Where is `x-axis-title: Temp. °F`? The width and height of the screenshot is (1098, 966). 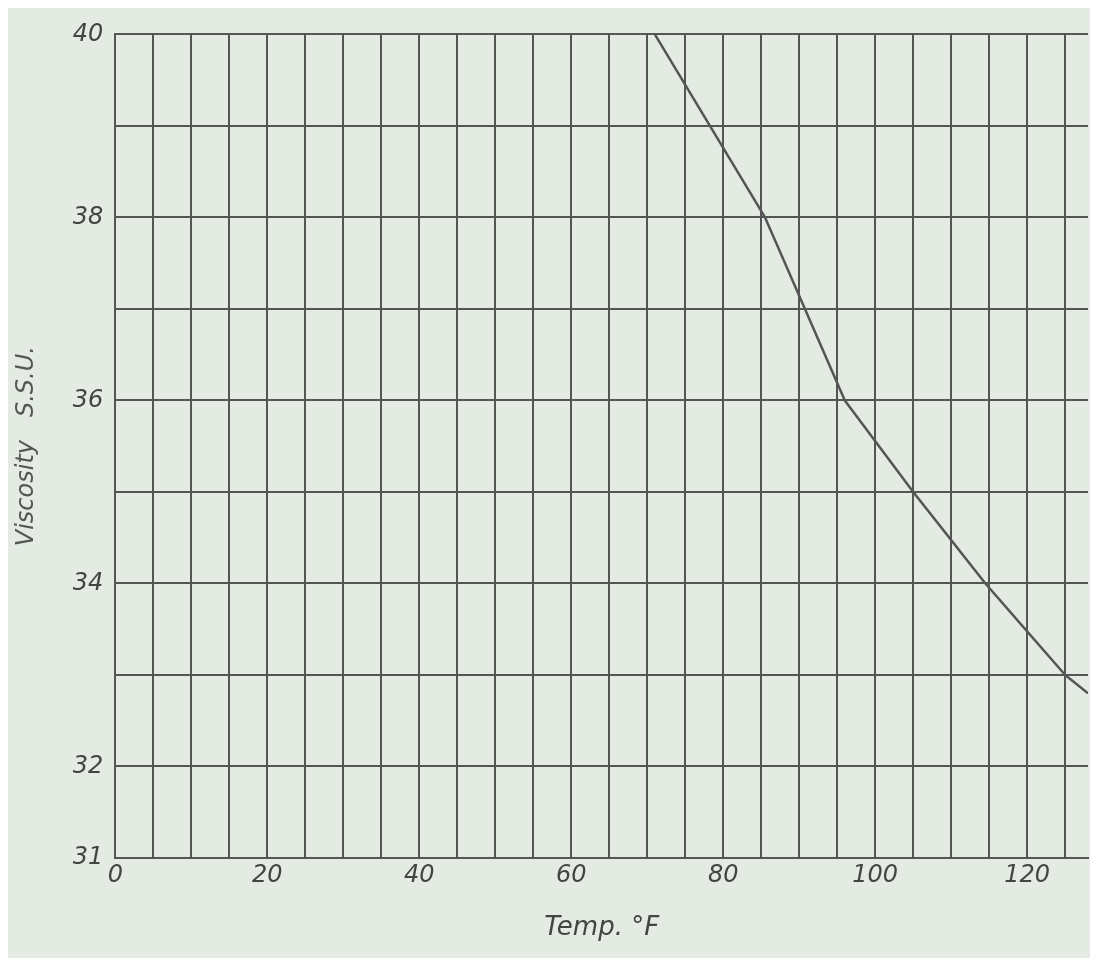 x-axis-title: Temp. °F is located at coordinates (602, 926).